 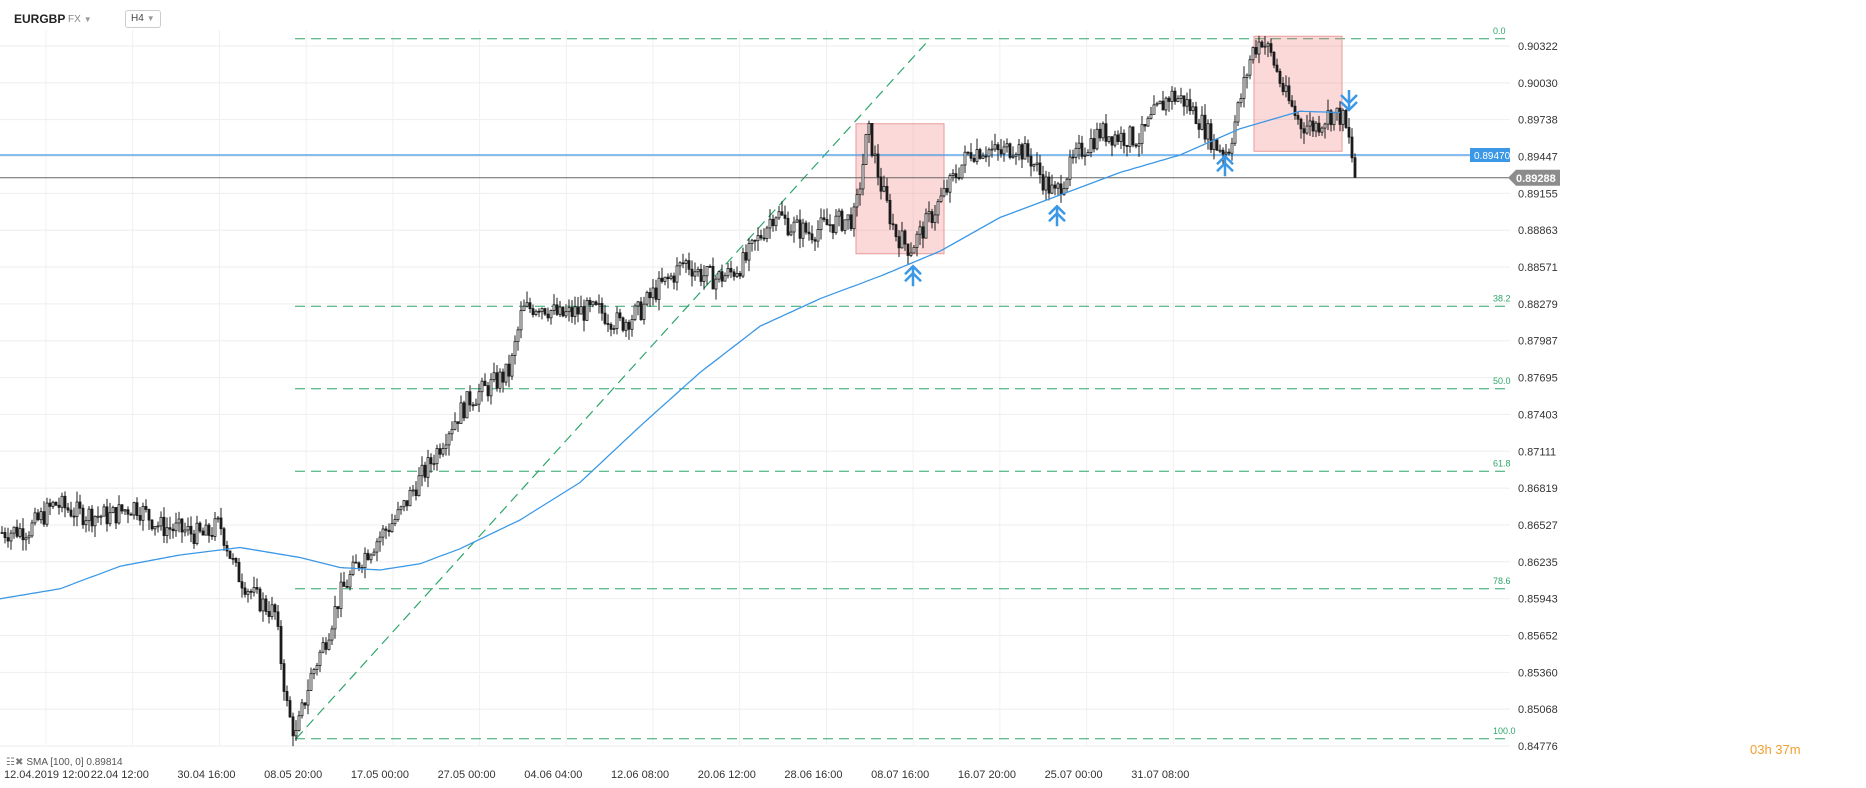 I want to click on y-tick-label: 0.85068, so click(x=1538, y=710).